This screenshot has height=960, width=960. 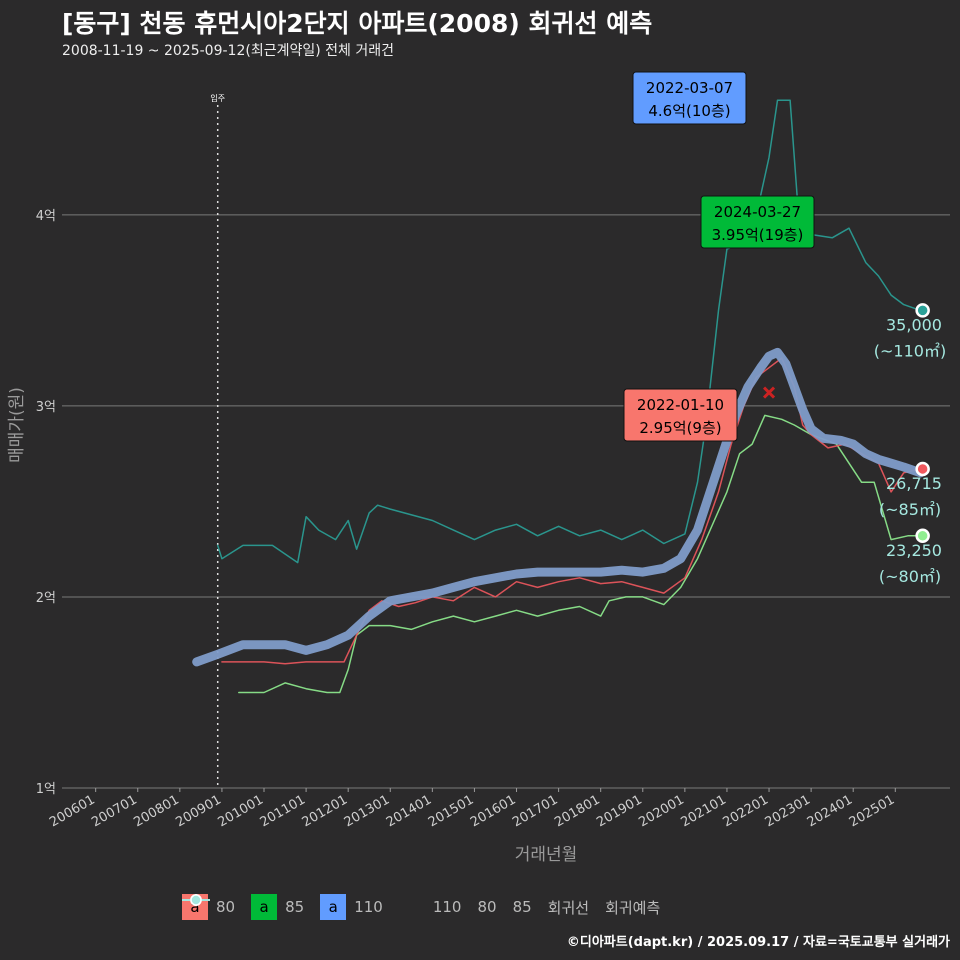 I want to click on legend-label: 회귀선, so click(x=568, y=907).